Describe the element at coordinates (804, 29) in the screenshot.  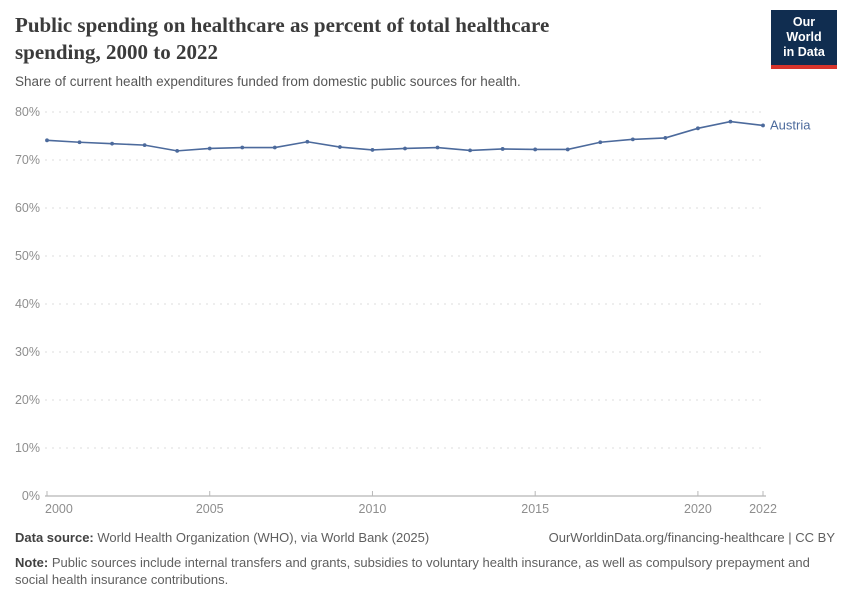
I see `owid-logo-line1: Our World` at that location.